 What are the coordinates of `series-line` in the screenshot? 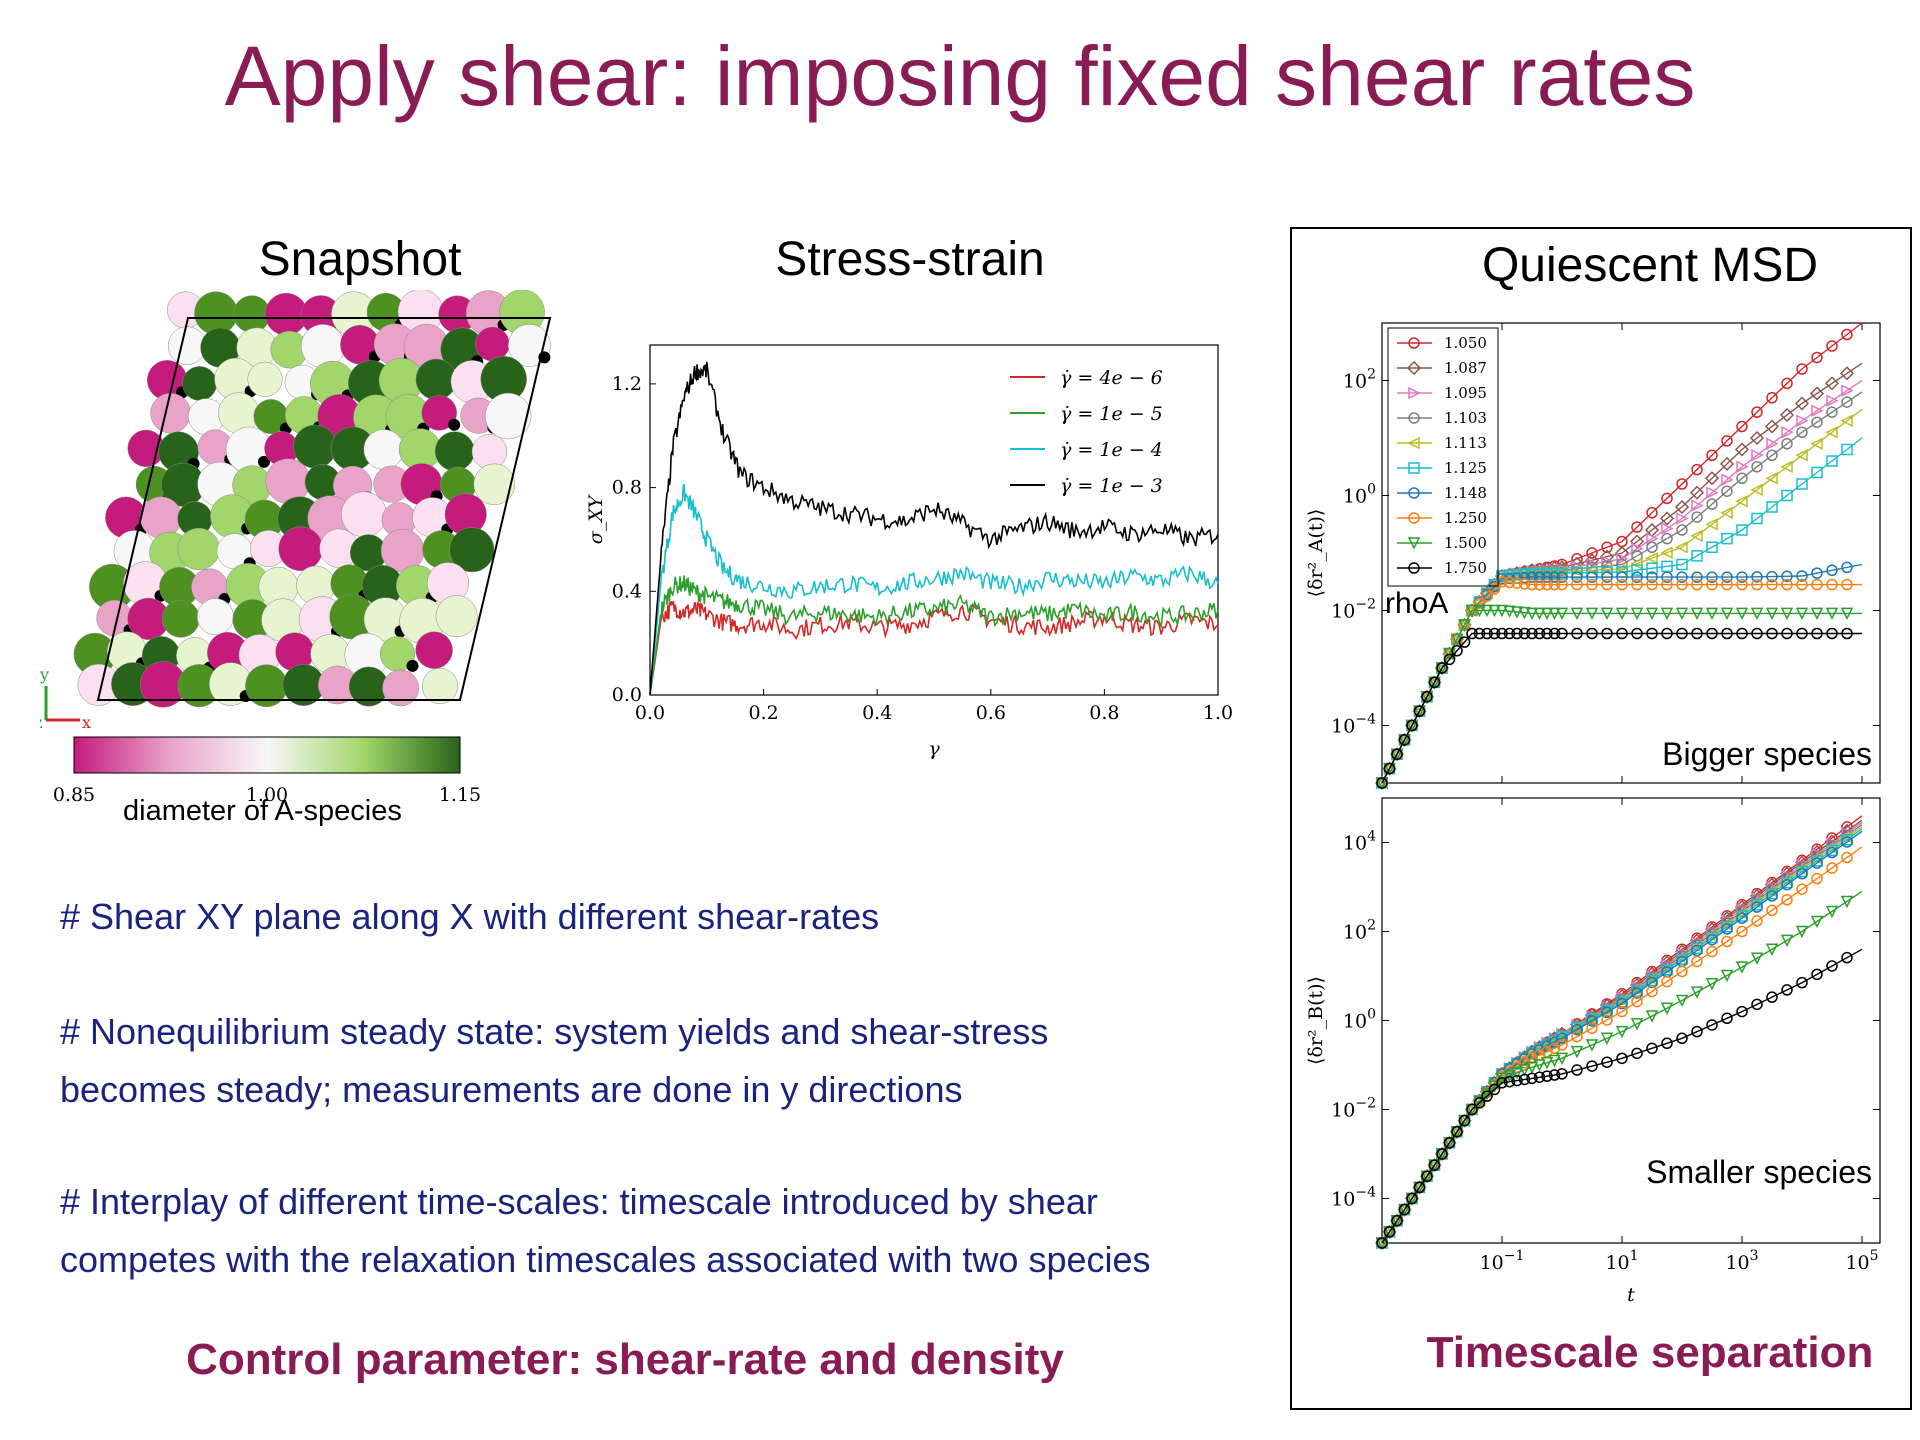 It's located at (934, 635).